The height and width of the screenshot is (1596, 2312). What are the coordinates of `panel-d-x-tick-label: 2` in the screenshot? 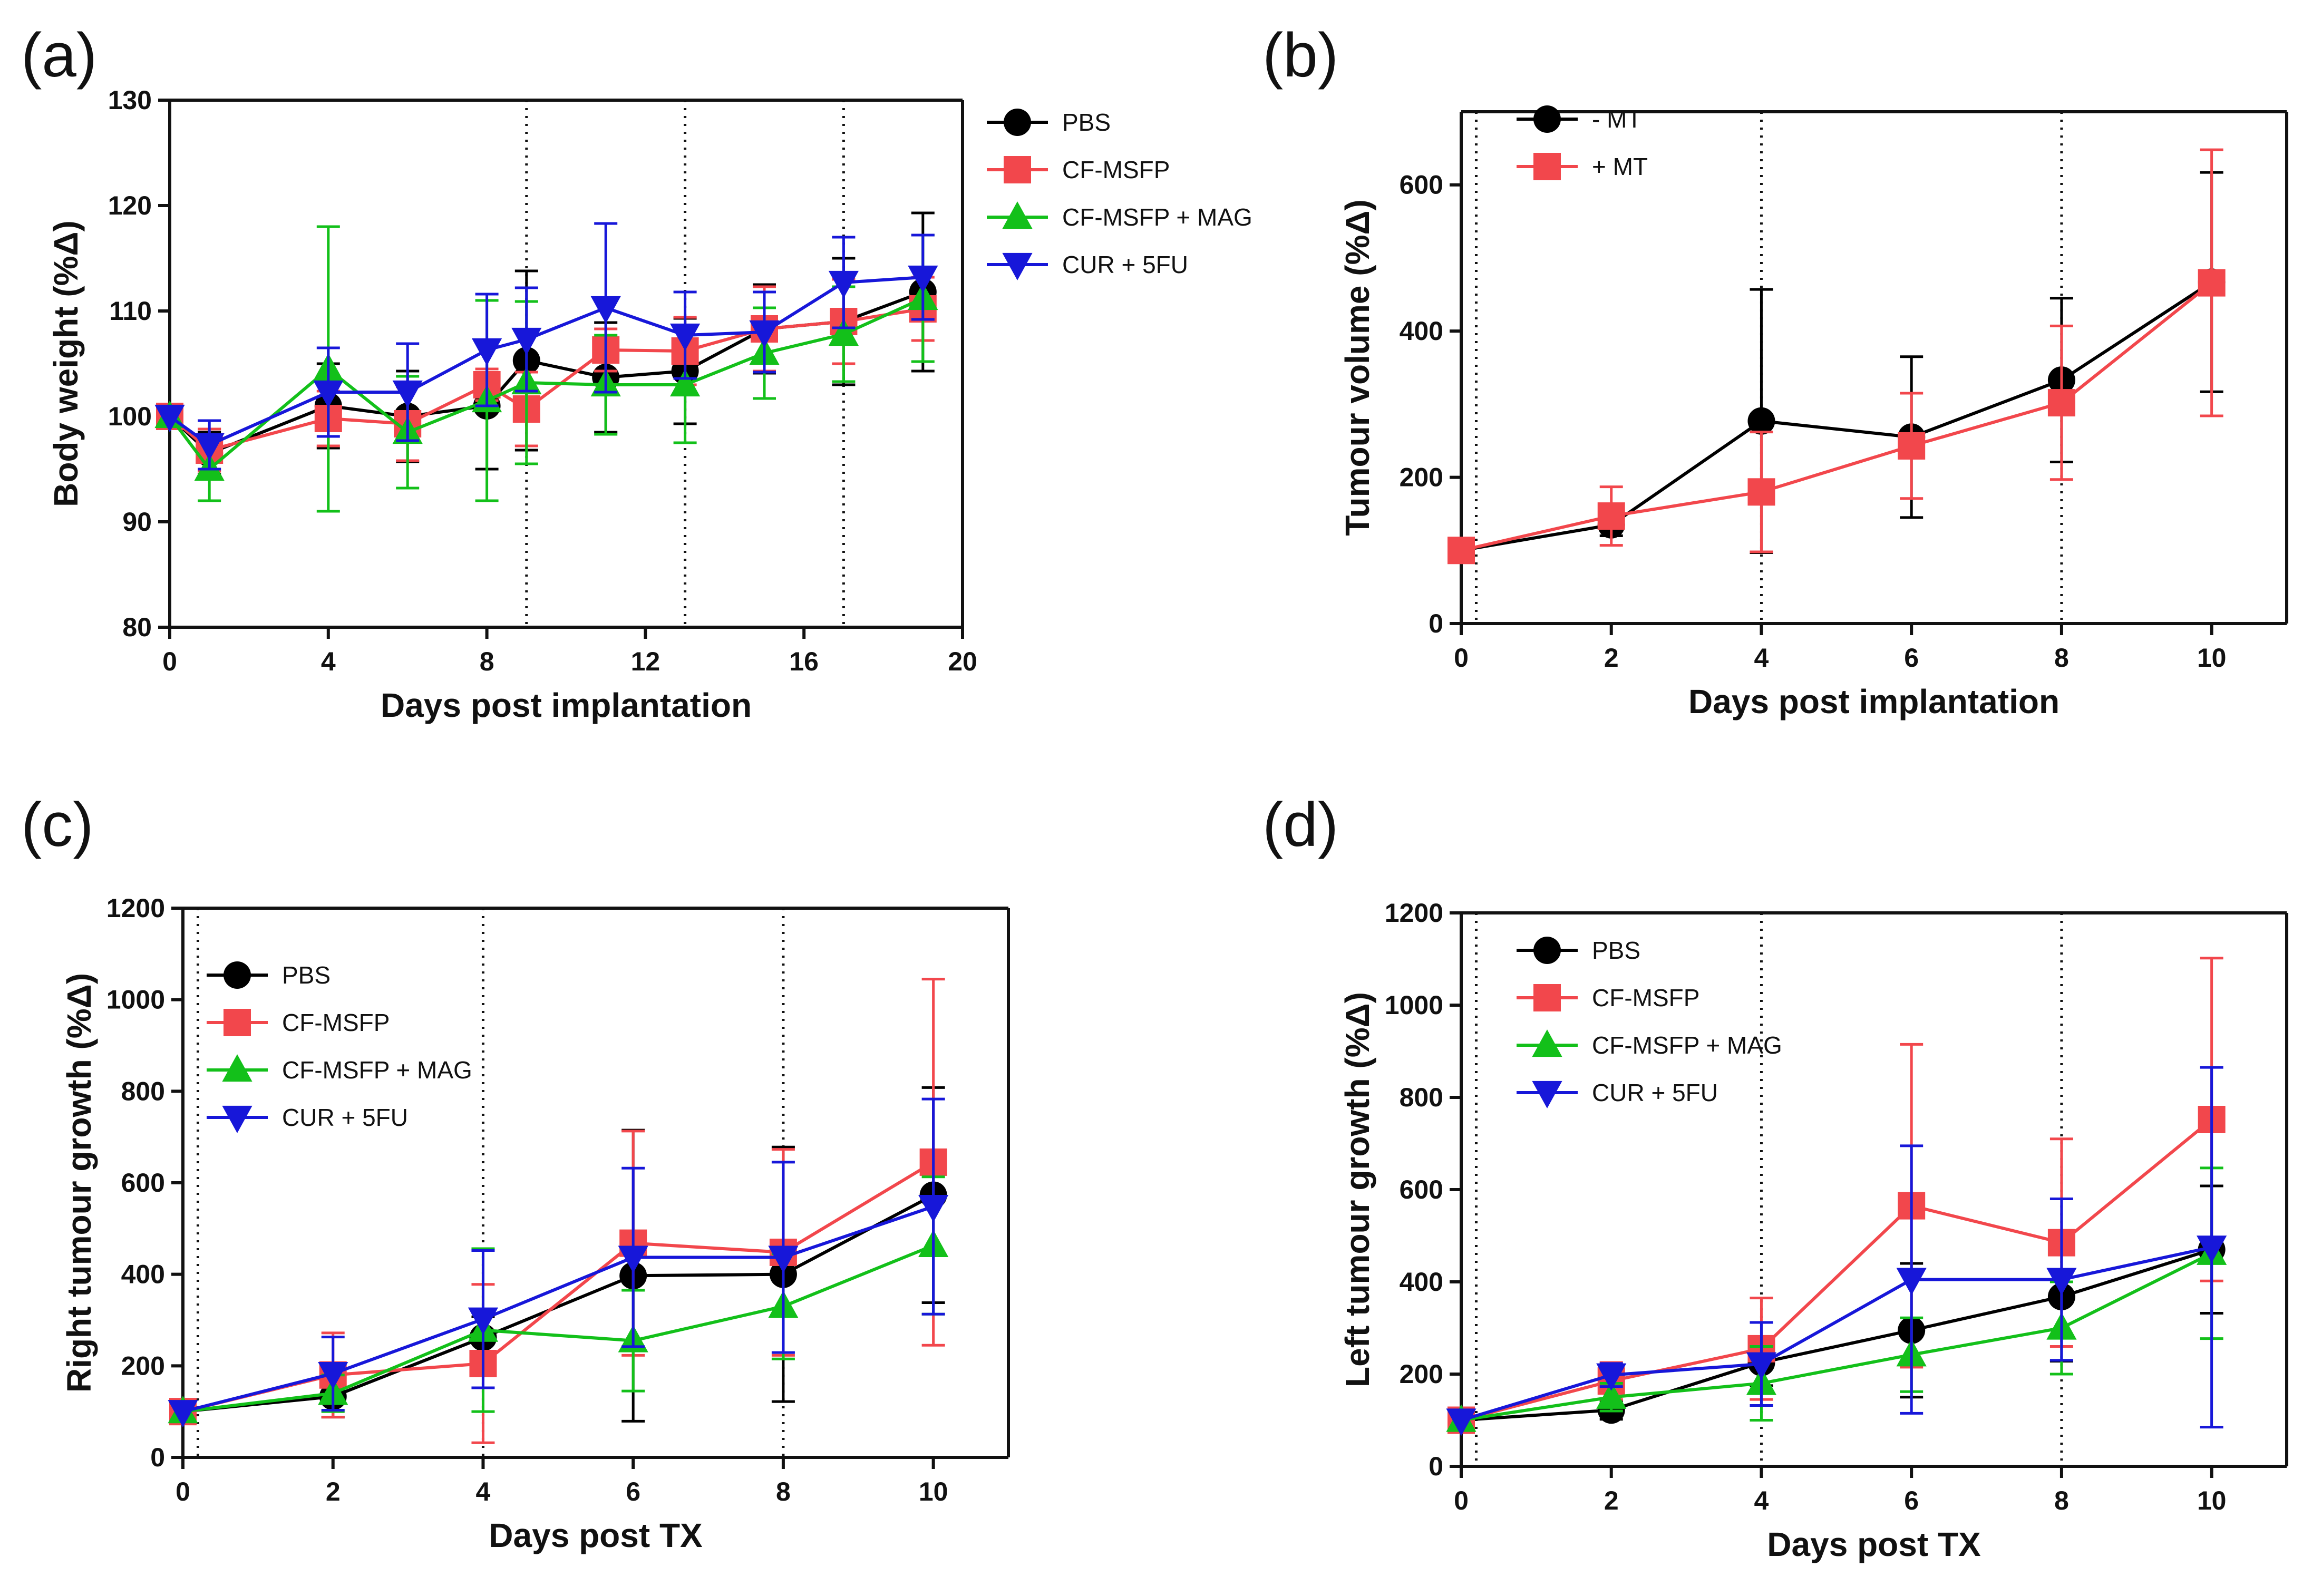 It's located at (1611, 1500).